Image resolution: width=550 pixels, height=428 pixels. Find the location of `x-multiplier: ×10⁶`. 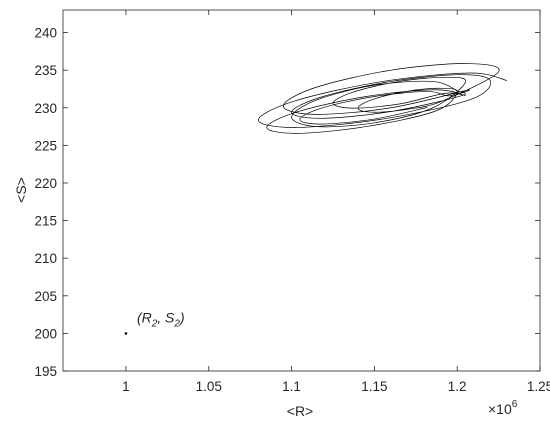

x-multiplier: ×10⁶ is located at coordinates (503, 408).